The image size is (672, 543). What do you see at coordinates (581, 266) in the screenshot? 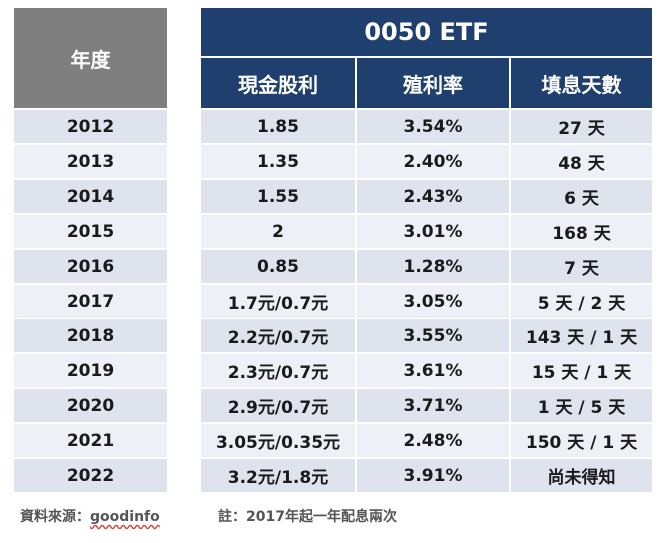
I see `cell-fill-days: 7 天` at bounding box center [581, 266].